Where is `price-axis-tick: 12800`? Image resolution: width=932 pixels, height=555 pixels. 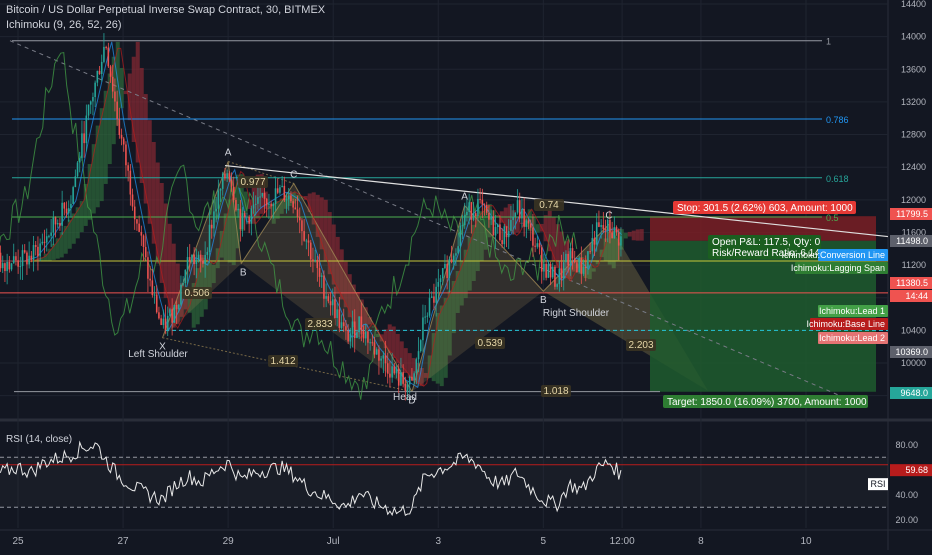
price-axis-tick: 12800 is located at coordinates (913, 135).